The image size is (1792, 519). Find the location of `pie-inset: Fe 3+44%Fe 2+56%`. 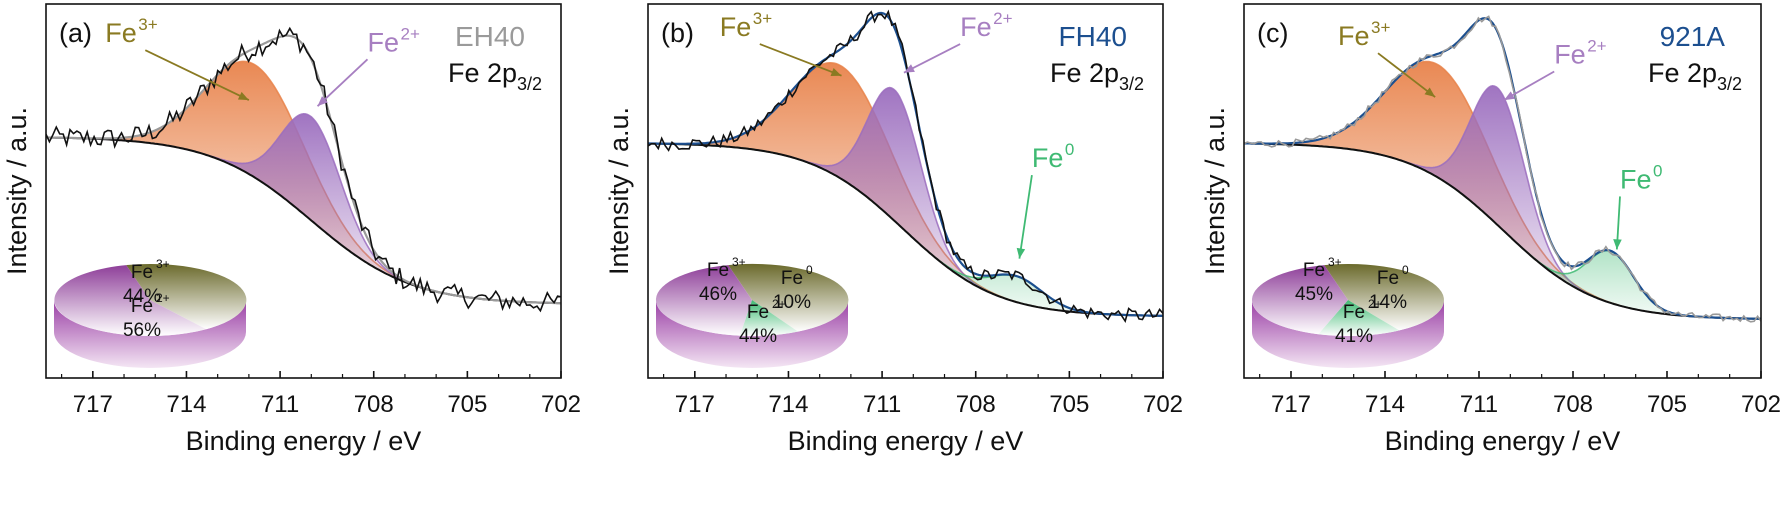

pie-inset: Fe 3+44%Fe 2+56% is located at coordinates (150, 312).